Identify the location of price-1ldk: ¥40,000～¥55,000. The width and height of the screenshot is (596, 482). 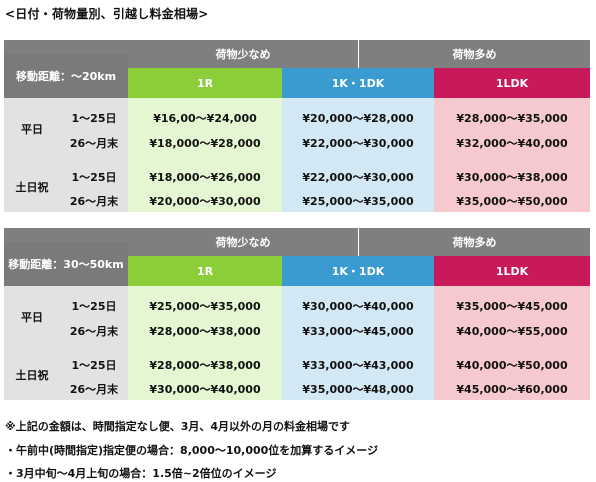
(512, 331).